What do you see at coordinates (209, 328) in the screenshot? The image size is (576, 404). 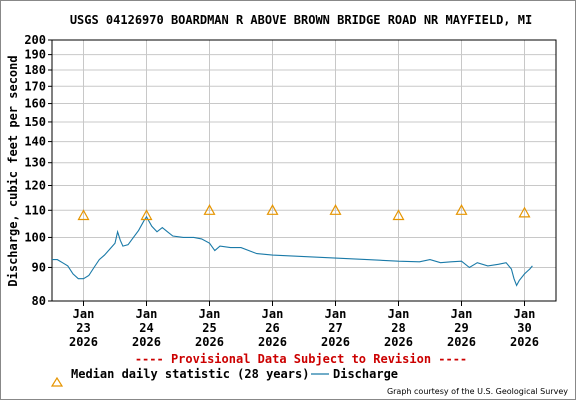 I see `x-tick-label: 25` at bounding box center [209, 328].